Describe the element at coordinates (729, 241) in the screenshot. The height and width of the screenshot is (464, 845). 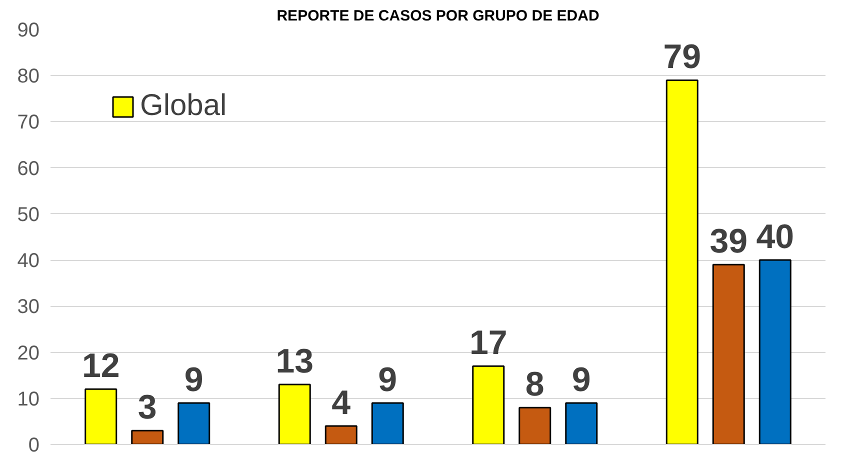
I see `data-label: 39` at that location.